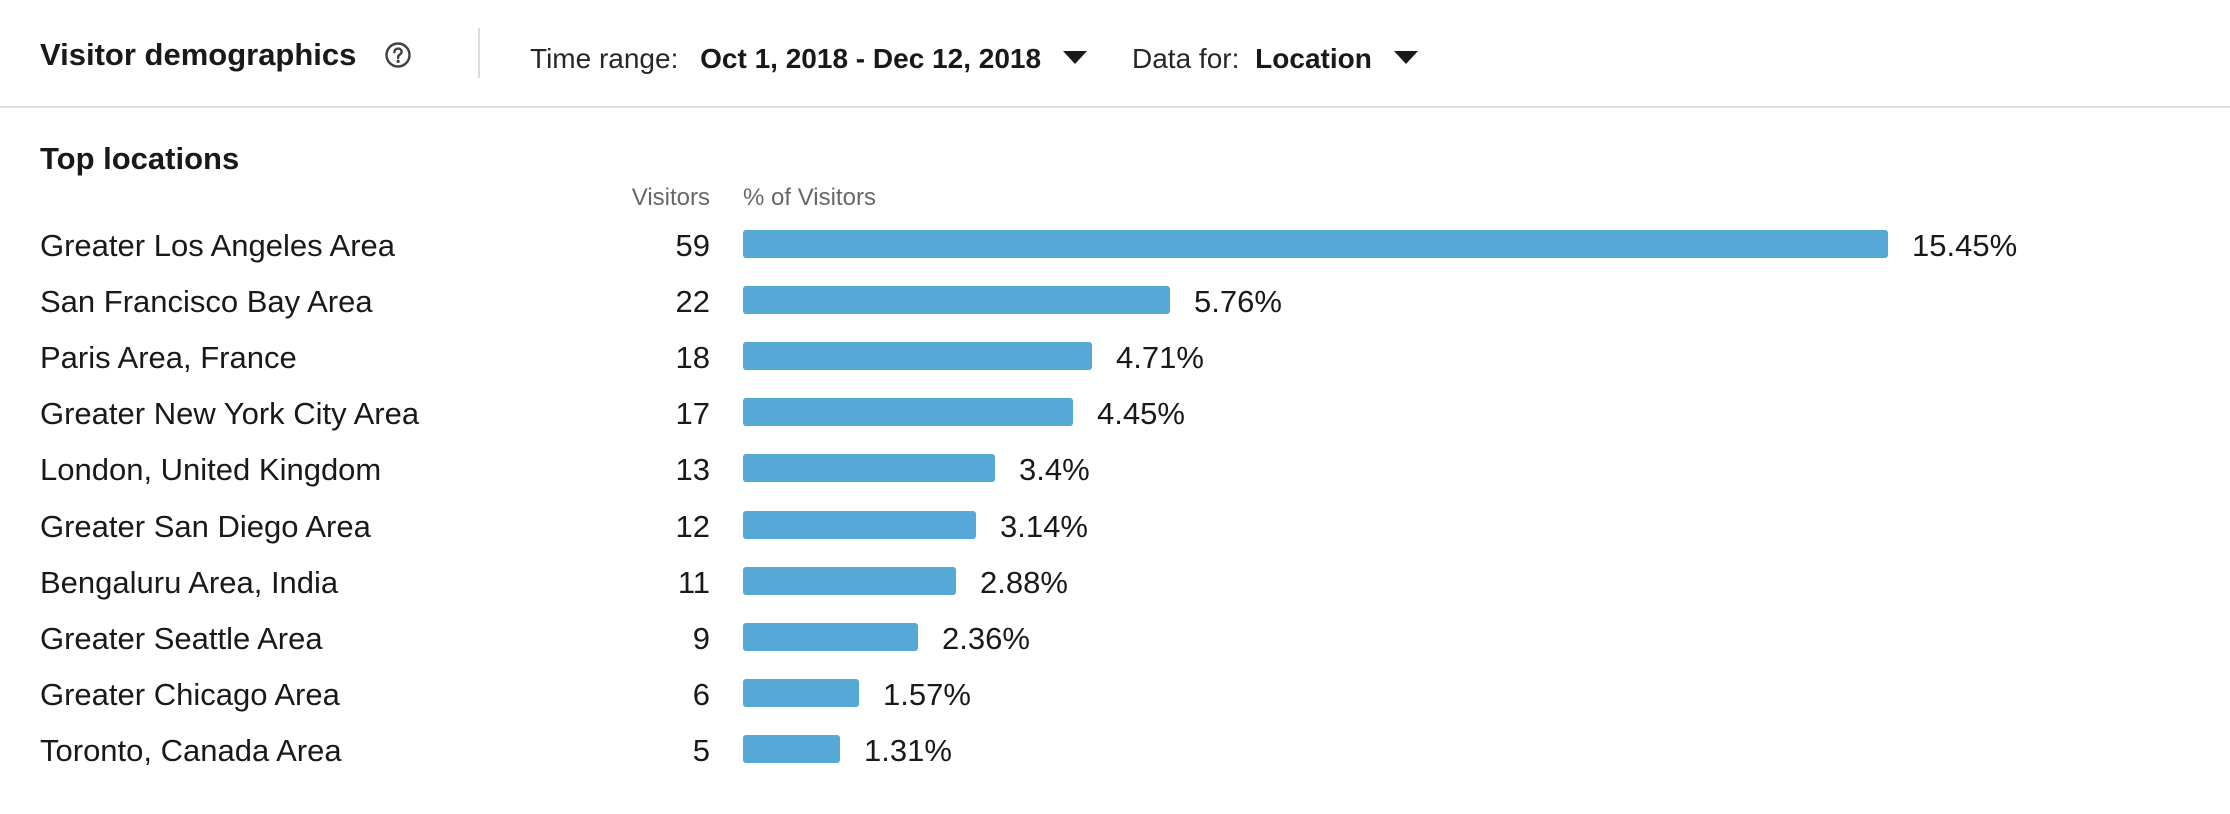 Image resolution: width=2230 pixels, height=814 pixels. What do you see at coordinates (927, 694) in the screenshot?
I see `percent-label: 1.57%` at bounding box center [927, 694].